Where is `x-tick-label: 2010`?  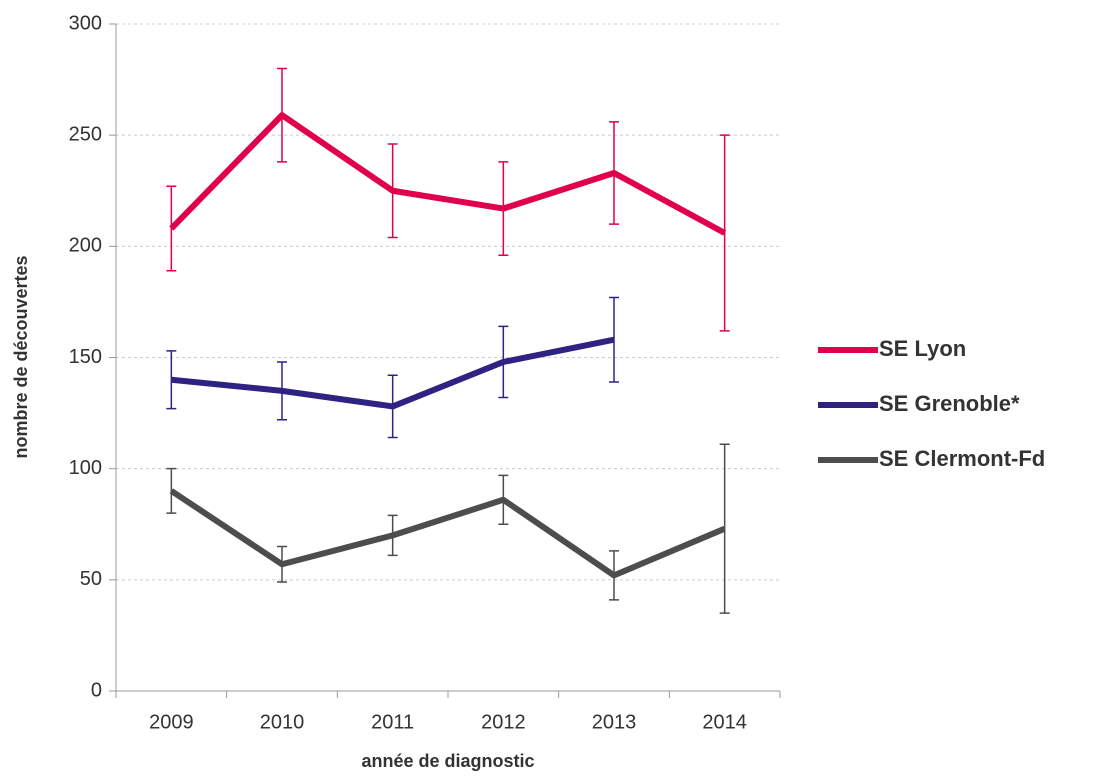
x-tick-label: 2010 is located at coordinates (282, 722).